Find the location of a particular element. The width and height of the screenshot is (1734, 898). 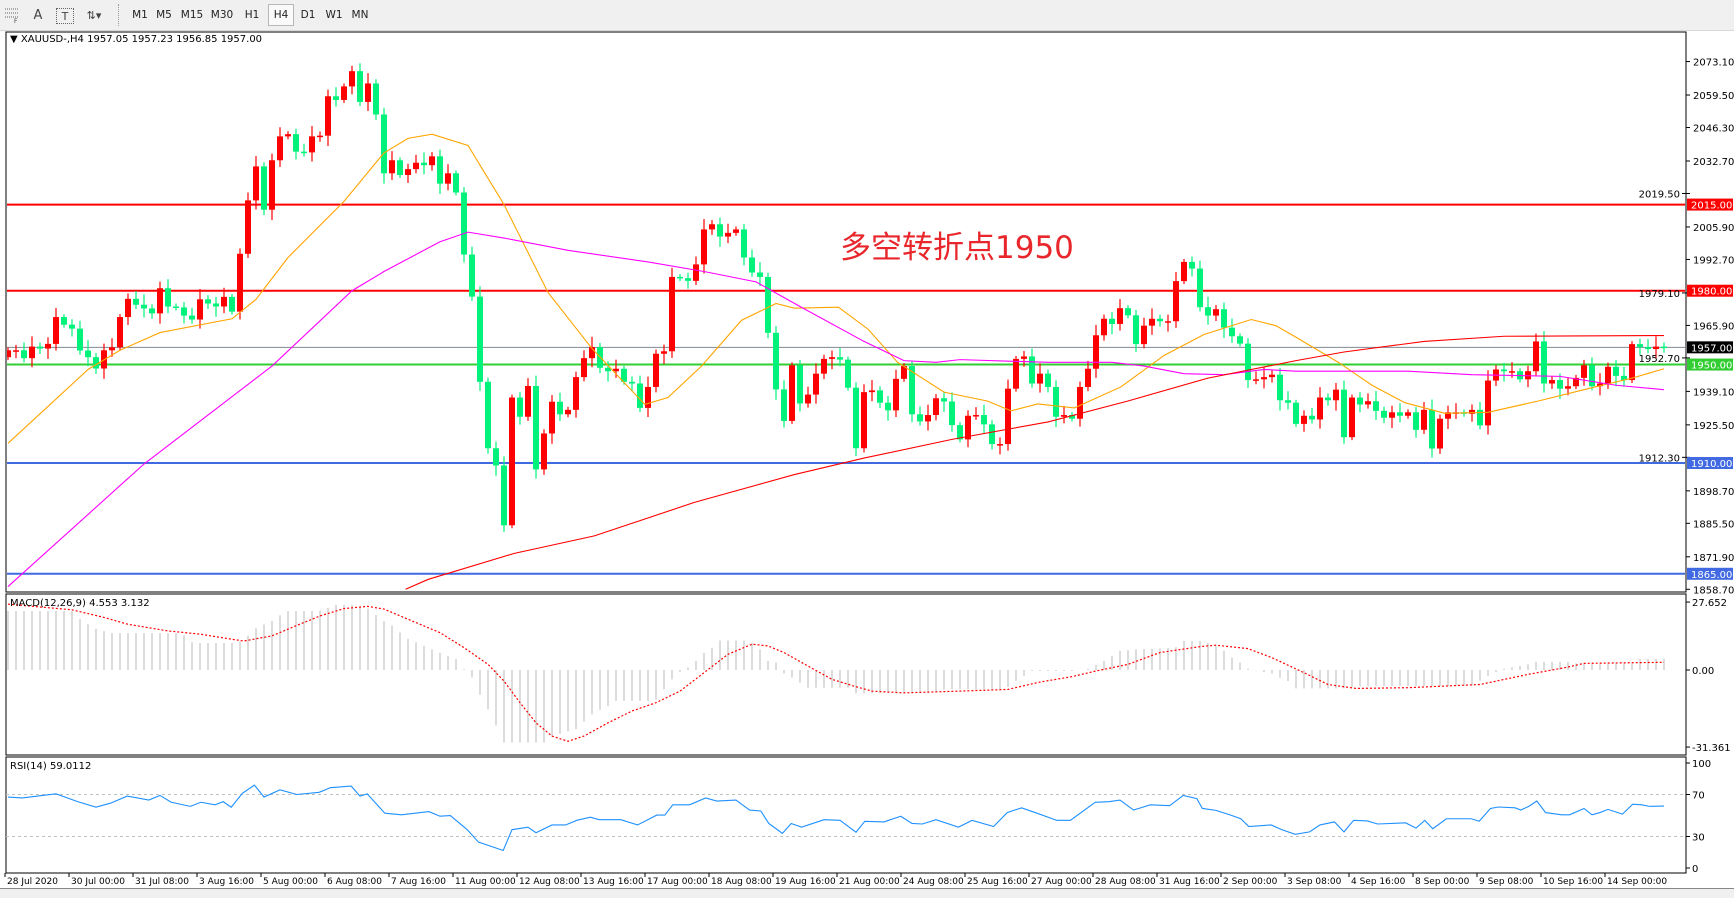

time-axis-label: 27 Aug 00:00 is located at coordinates (1061, 882).